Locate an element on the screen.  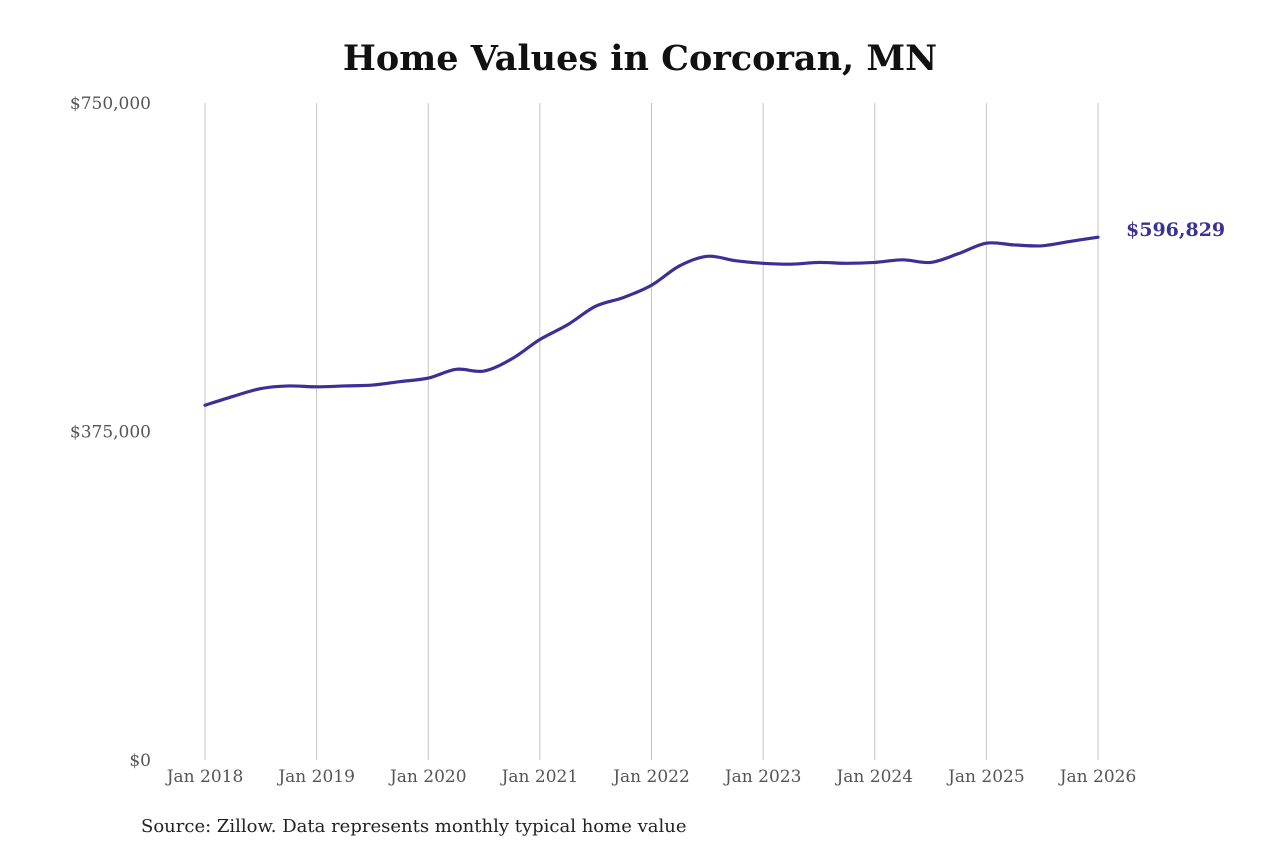
x-tick-label: Jan 2022 is located at coordinates (650, 777).